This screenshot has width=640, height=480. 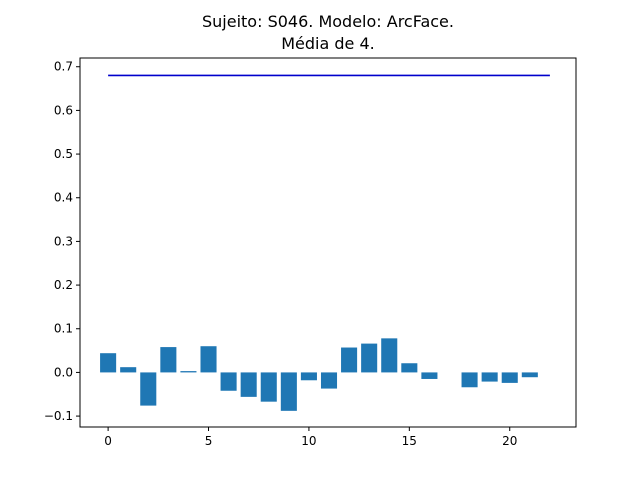 I want to click on y-tick-label: 0.5, so click(x=63, y=154).